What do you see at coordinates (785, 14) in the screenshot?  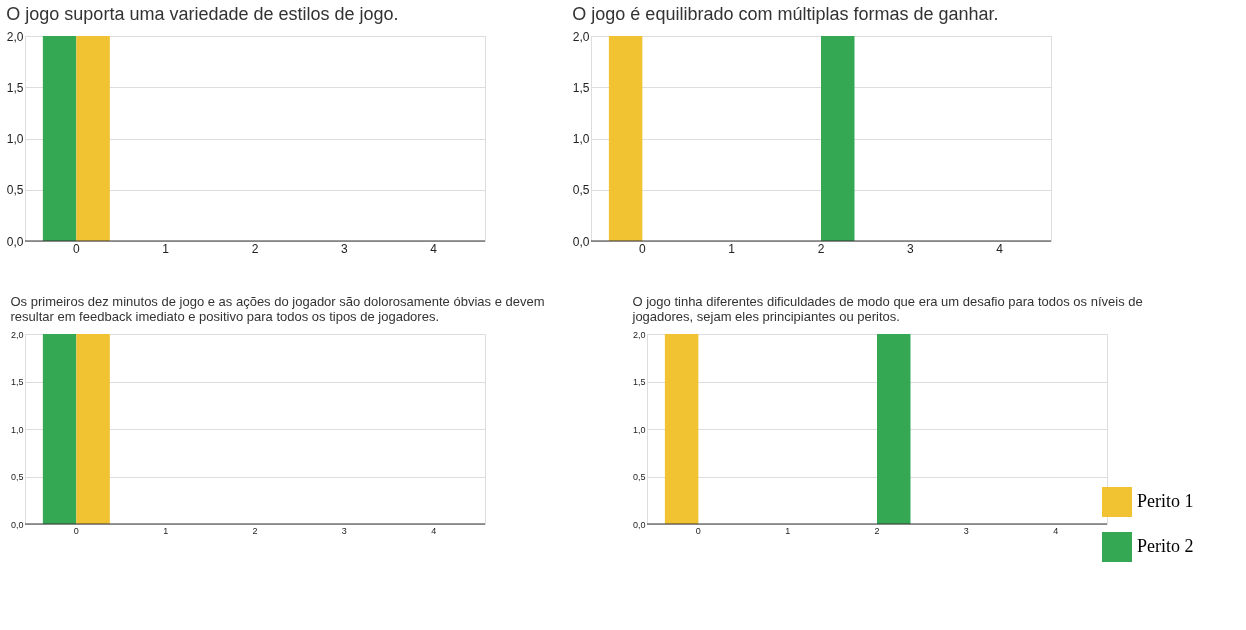 I see `chart-title: O jogo é equilibrado com múltiplas formas de ganhar.` at bounding box center [785, 14].